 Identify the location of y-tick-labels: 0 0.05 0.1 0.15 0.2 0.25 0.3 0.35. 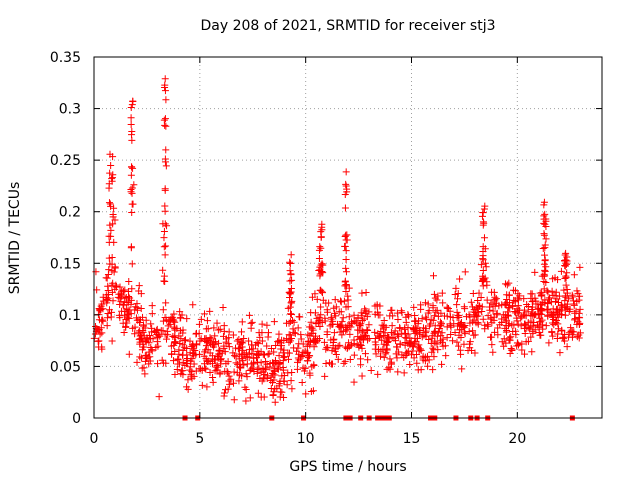
(65, 238).